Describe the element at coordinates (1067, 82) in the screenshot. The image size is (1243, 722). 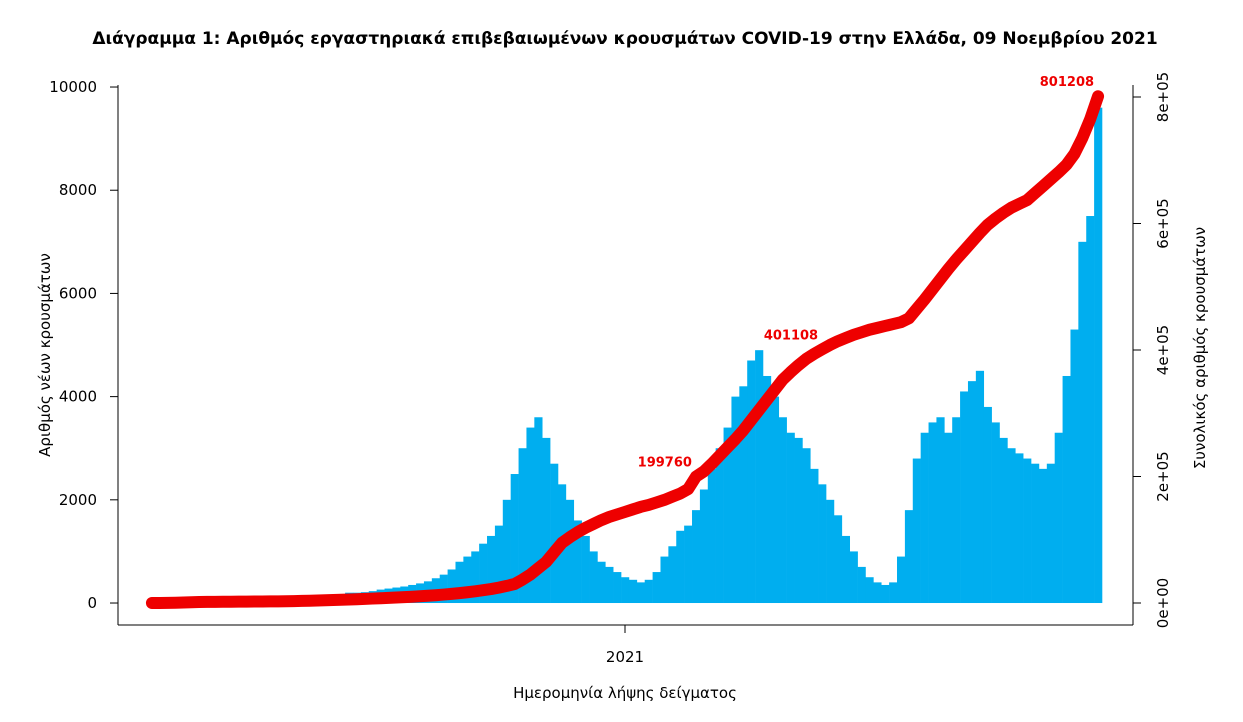
I see `data-label: 801208` at that location.